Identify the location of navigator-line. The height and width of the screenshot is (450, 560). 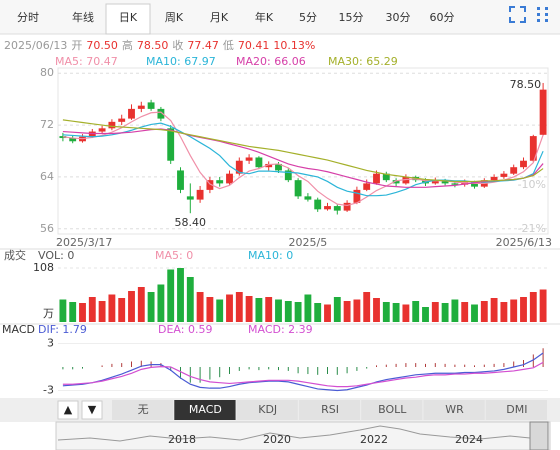
(294, 433).